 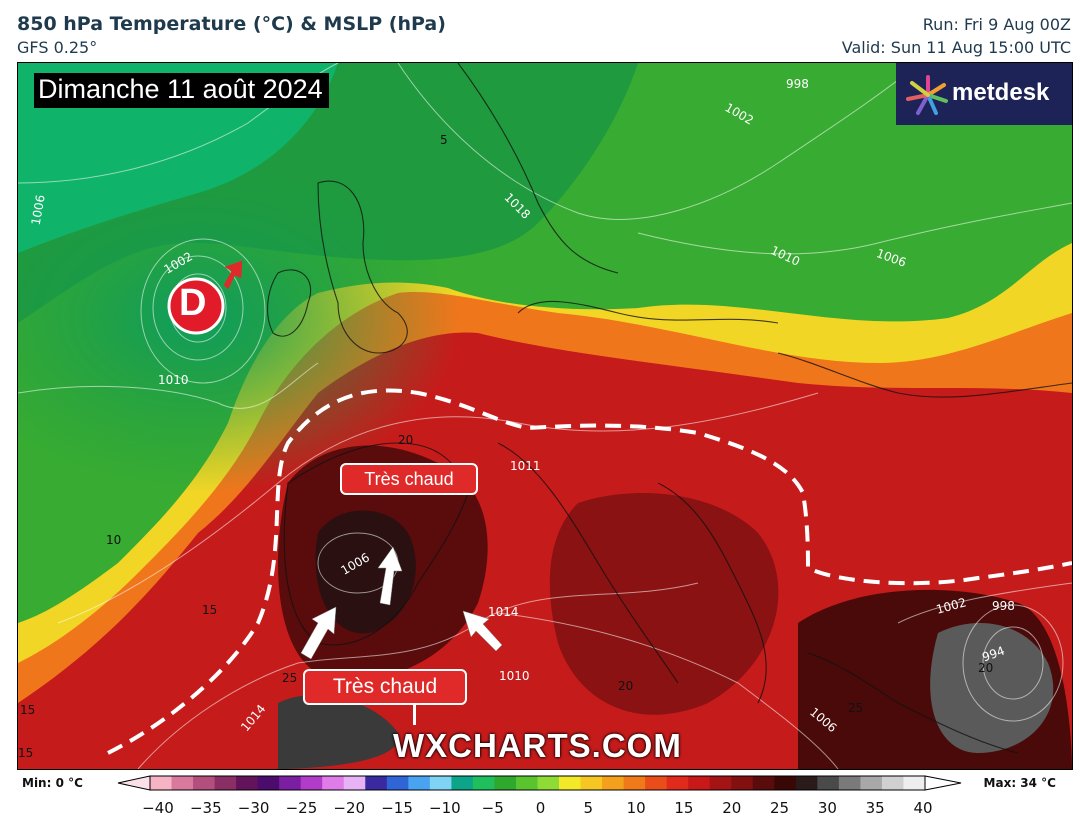 What do you see at coordinates (923, 808) in the screenshot?
I see `colorbar-tick-label: 40` at bounding box center [923, 808].